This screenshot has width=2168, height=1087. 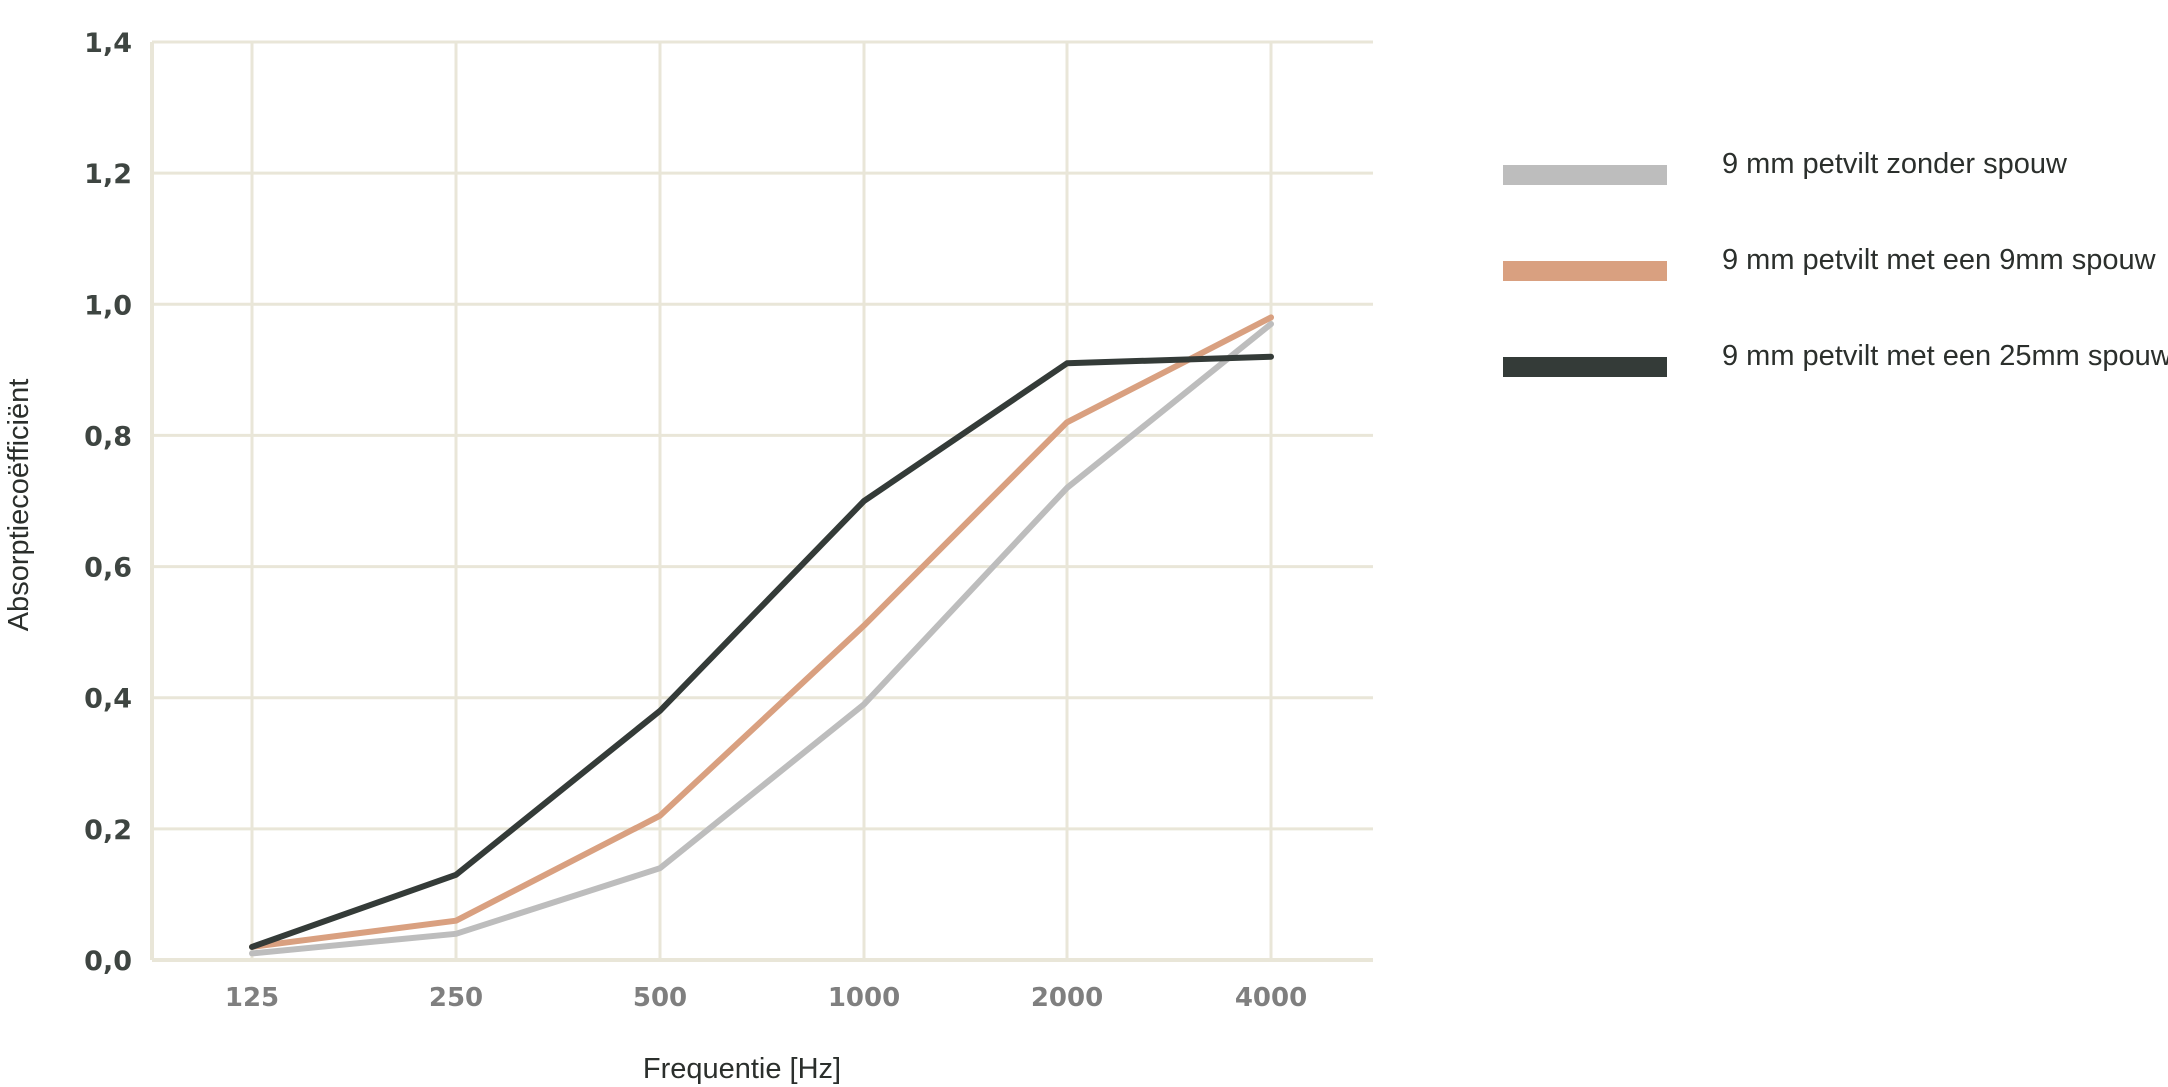 What do you see at coordinates (456, 998) in the screenshot?
I see `x-tick-label: 250` at bounding box center [456, 998].